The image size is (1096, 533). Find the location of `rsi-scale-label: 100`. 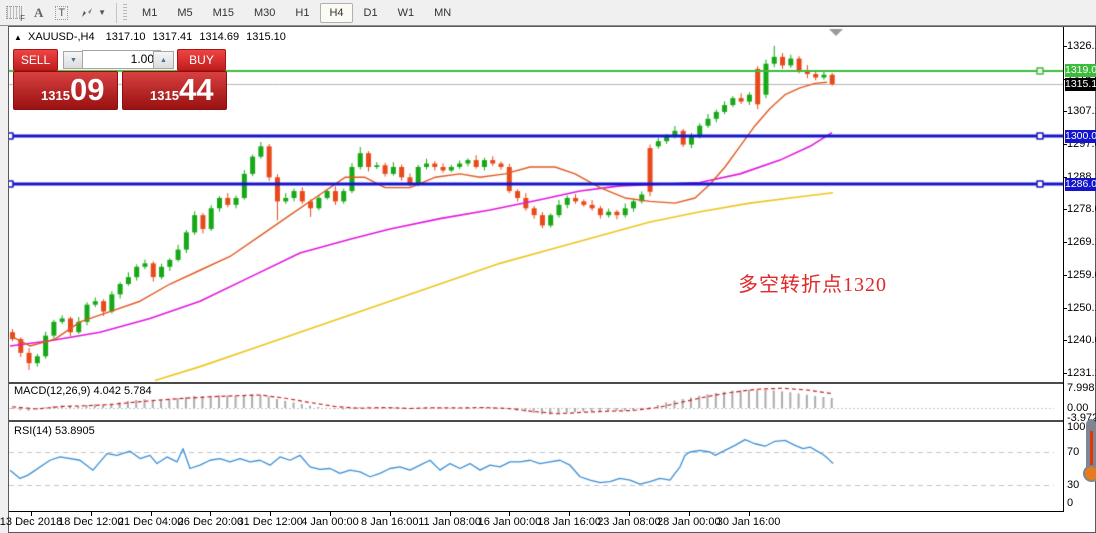

rsi-scale-label: 100 is located at coordinates (1076, 427).